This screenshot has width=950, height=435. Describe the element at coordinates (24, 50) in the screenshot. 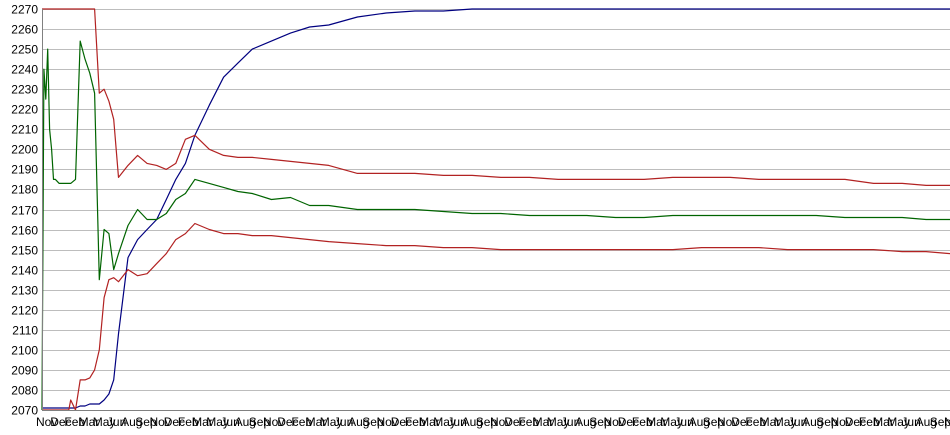

I see `y-tick-label: 2250` at that location.